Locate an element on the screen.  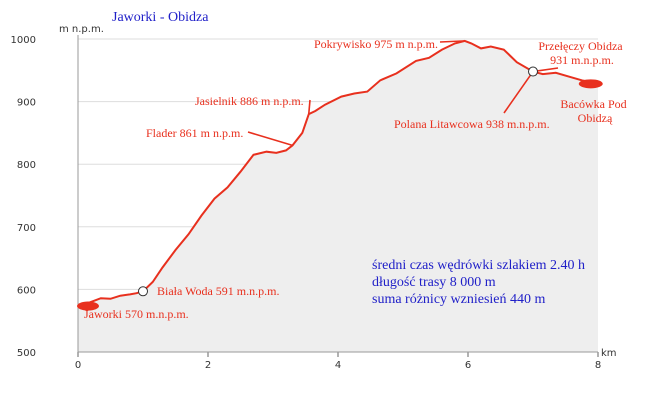
point-label-przelecz-obidza: Przełęczy Obidza 931 m.n.p.m. is located at coordinates (581, 53).